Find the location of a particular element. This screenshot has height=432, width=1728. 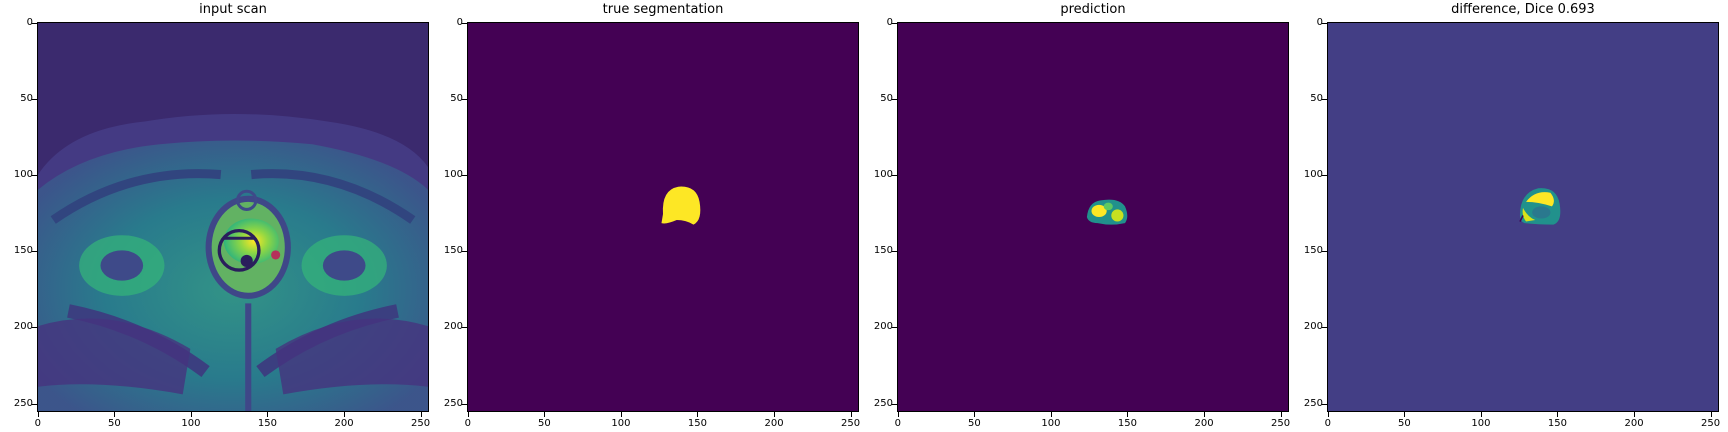

panel-title: prediction is located at coordinates (1093, 9).